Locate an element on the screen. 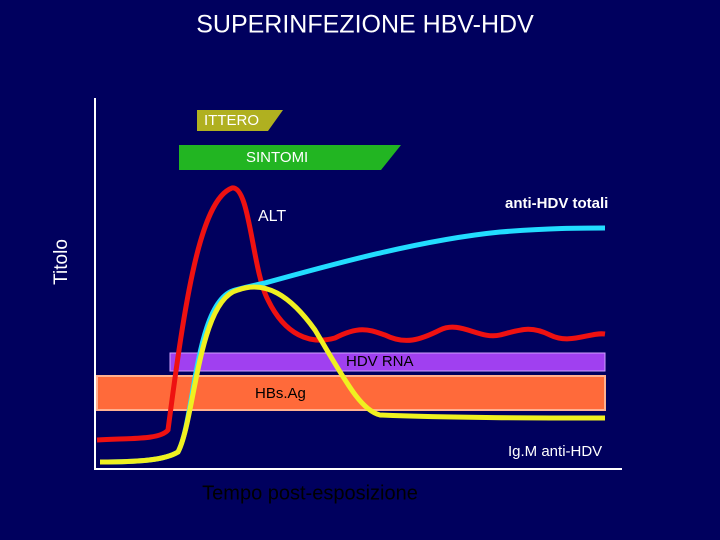 The image size is (720, 540). igm-label: Ig.M anti-HDV is located at coordinates (555, 451).